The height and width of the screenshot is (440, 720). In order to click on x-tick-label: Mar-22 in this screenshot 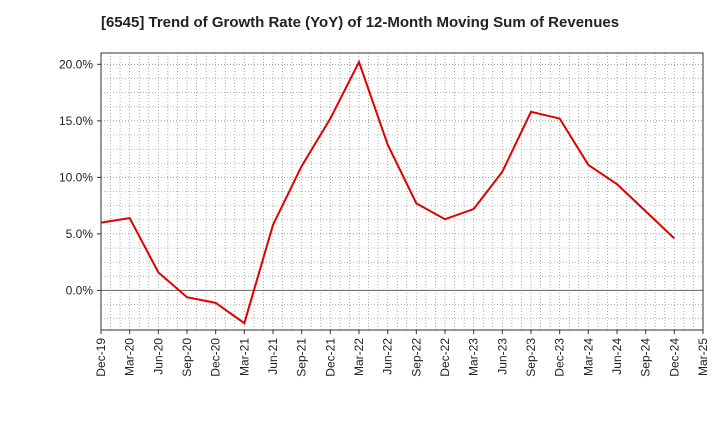, I will do `click(359, 357)`.